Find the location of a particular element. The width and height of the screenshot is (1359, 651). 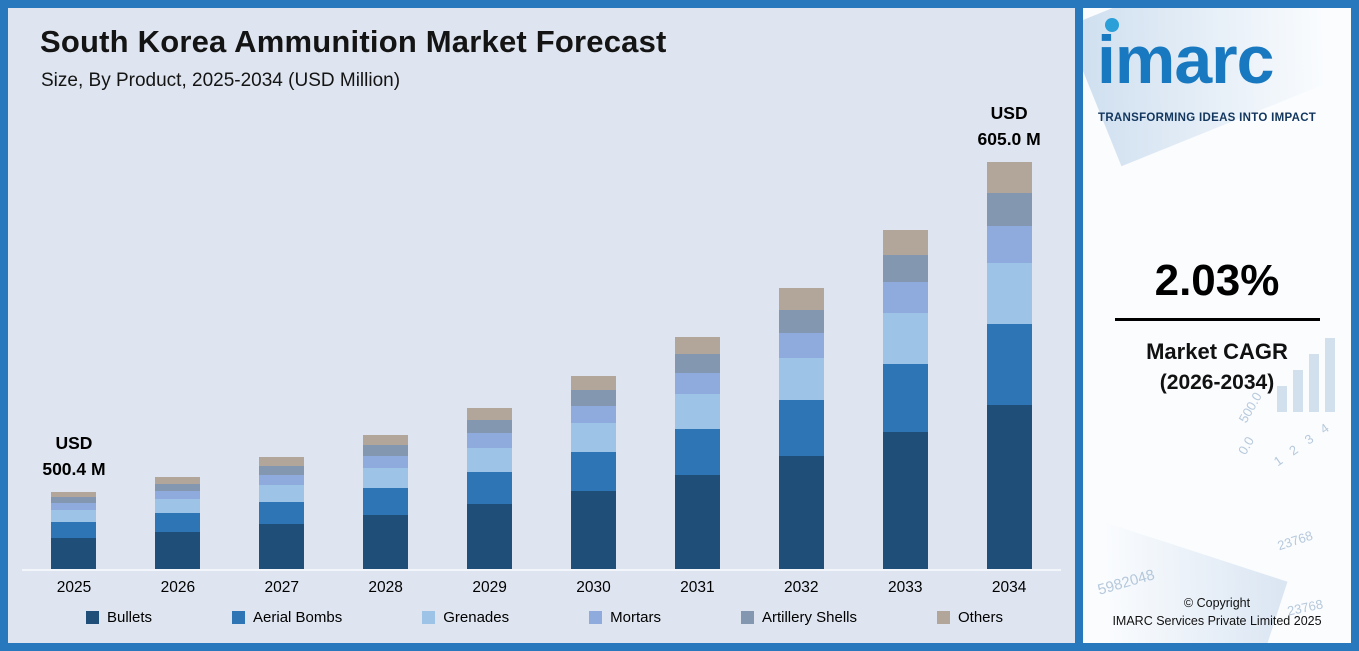

x-axis-label-2033: 2033 is located at coordinates (905, 587).